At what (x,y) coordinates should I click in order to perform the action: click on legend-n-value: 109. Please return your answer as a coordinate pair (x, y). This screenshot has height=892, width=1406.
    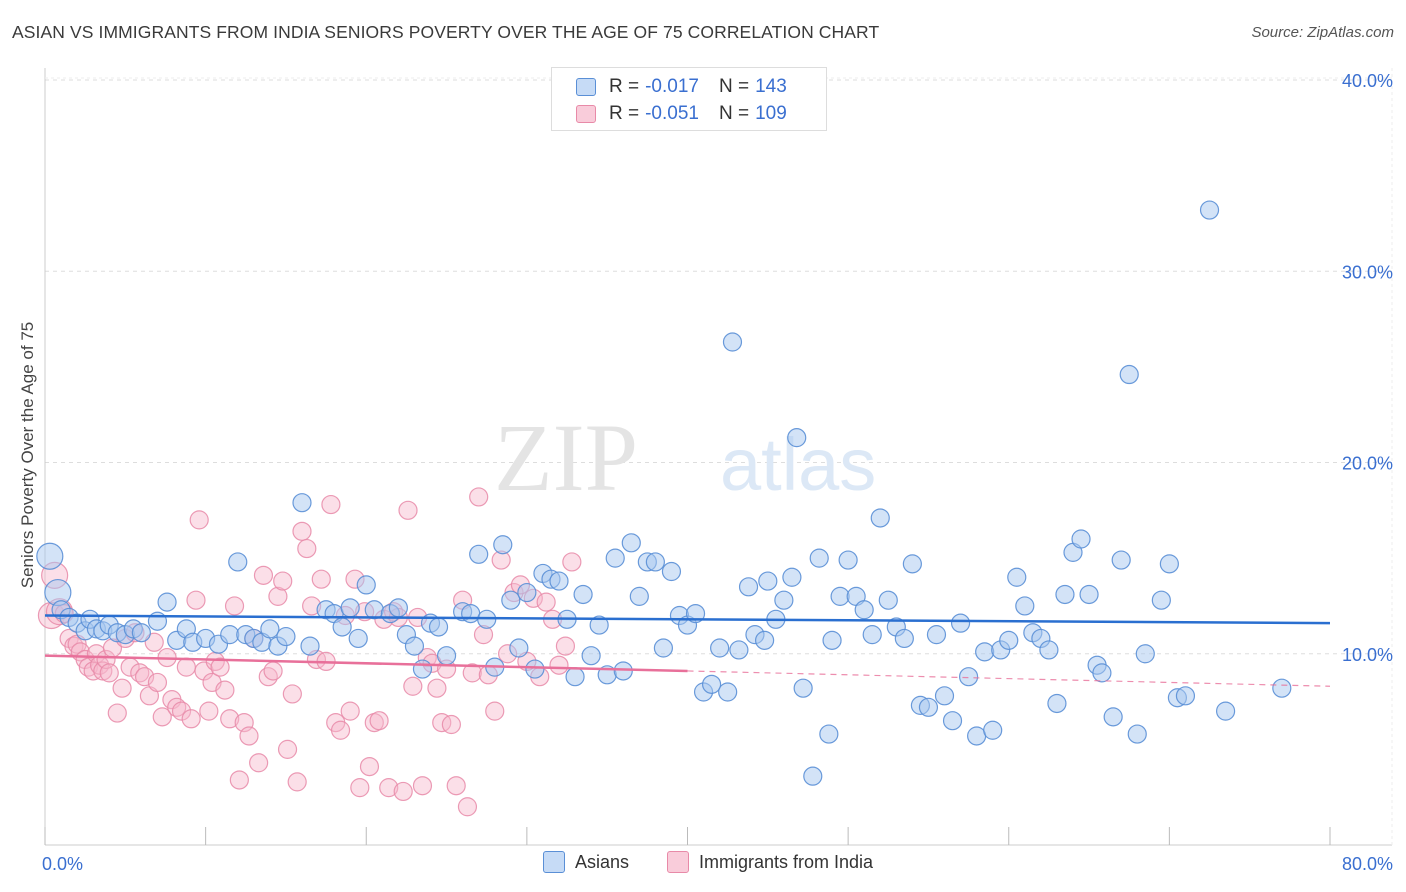
    Looking at the image, I should click on (771, 113).